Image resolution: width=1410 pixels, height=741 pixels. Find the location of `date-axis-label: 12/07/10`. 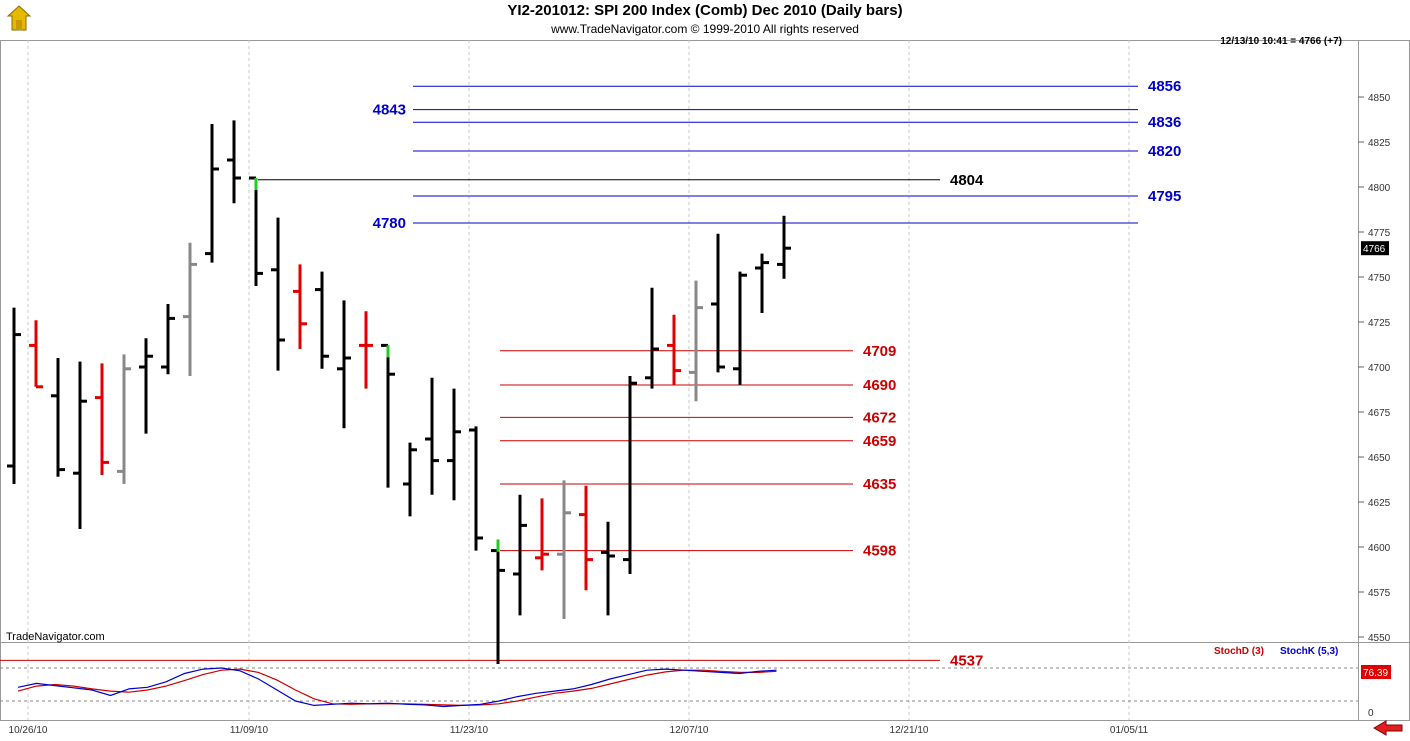

date-axis-label: 12/07/10 is located at coordinates (689, 730).